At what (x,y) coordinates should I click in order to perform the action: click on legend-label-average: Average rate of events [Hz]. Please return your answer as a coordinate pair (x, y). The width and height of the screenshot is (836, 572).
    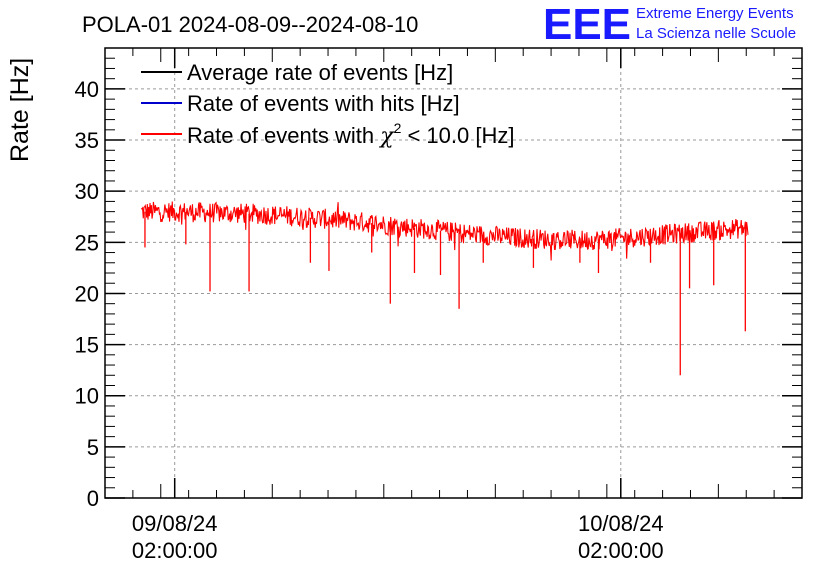
    Looking at the image, I should click on (320, 72).